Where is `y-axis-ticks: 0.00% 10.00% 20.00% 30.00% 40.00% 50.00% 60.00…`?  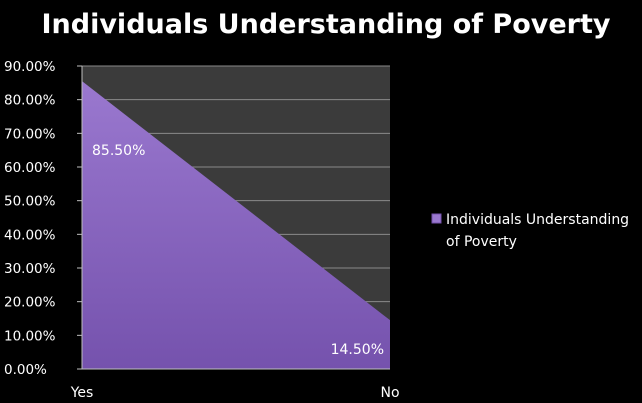
y-axis-ticks: 0.00% 10.00% 20.00% 30.00% 40.00% 50.00% 60.00… is located at coordinates (43, 218).